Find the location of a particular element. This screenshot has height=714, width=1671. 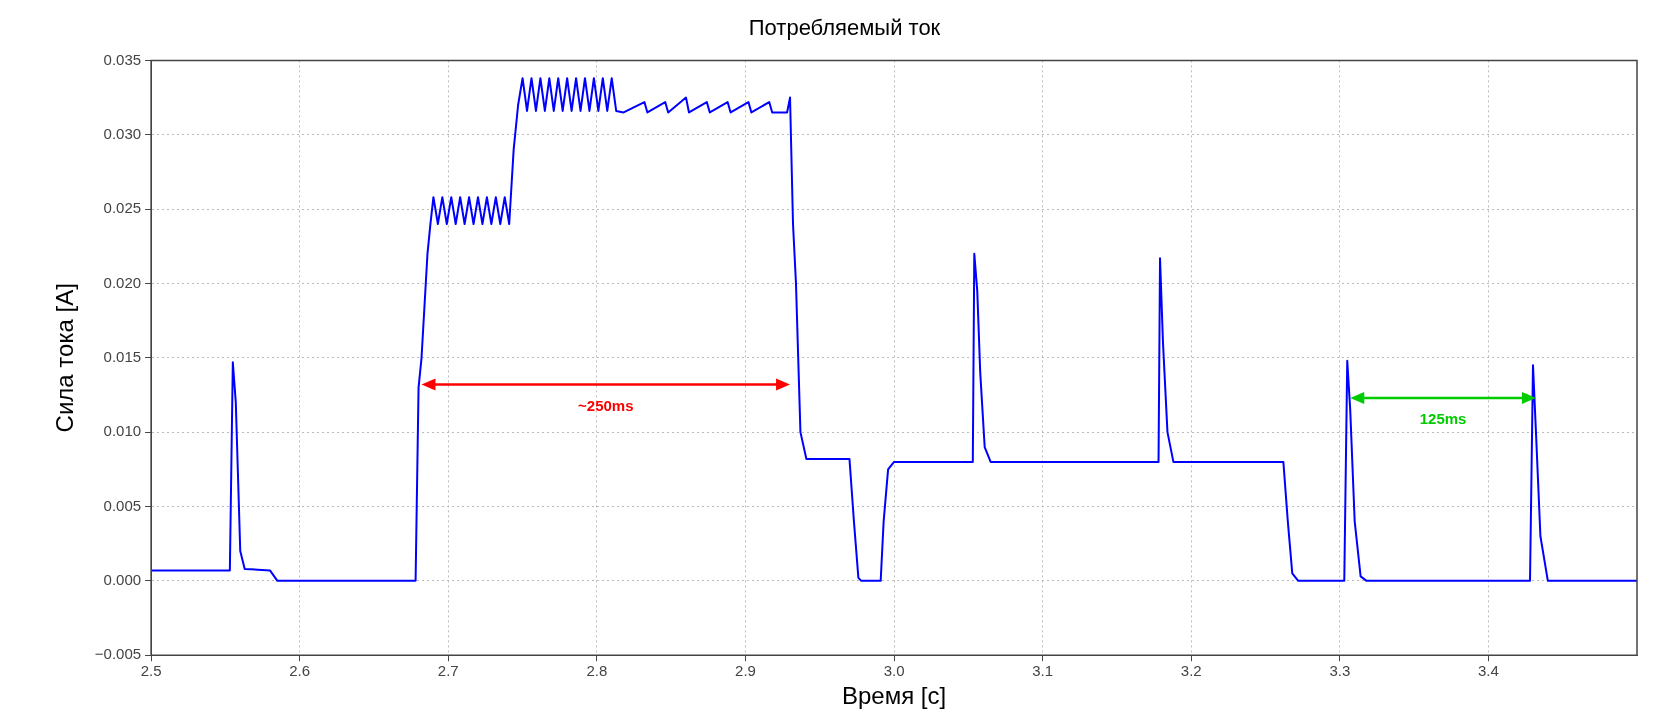

y-axis-title: Сила тока [А] is located at coordinates (65, 358).